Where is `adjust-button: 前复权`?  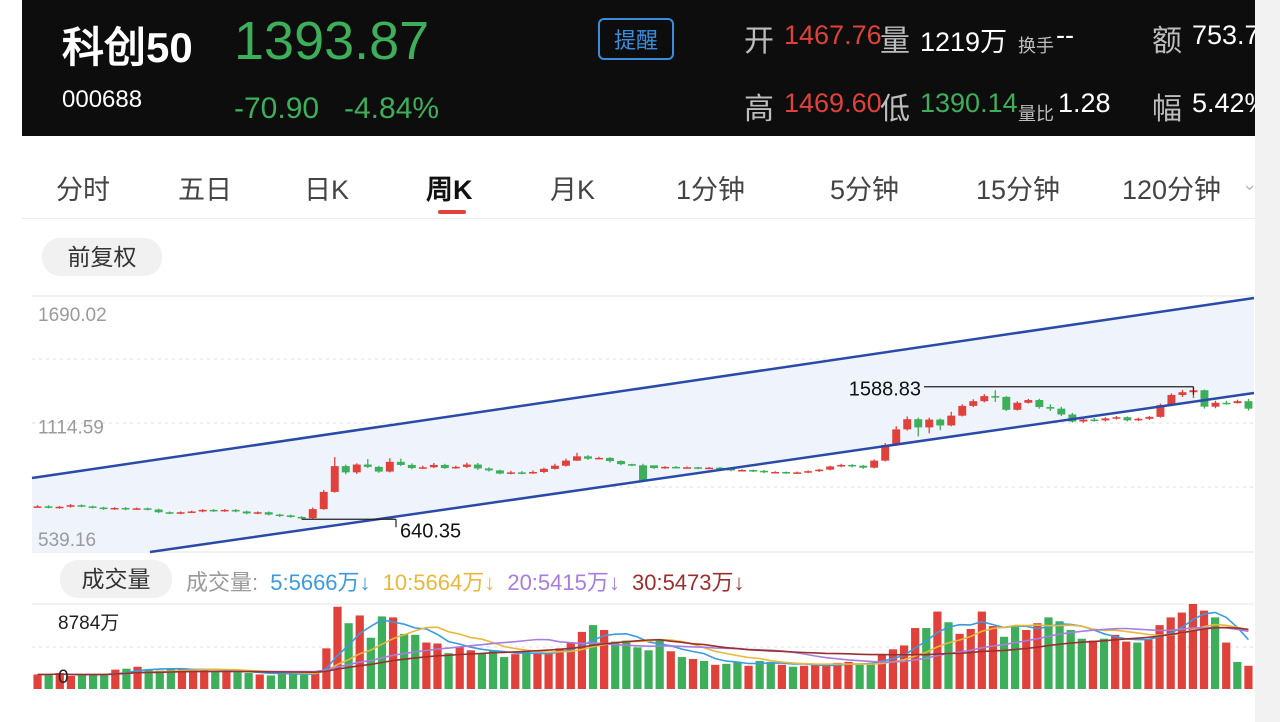 adjust-button: 前复权 is located at coordinates (102, 257).